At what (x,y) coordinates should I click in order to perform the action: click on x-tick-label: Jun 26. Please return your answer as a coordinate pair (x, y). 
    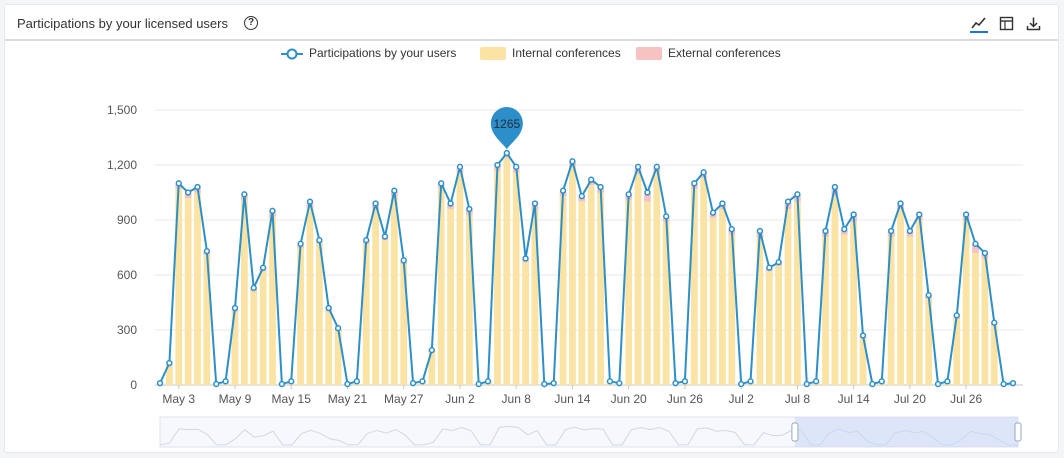
    Looking at the image, I should click on (685, 399).